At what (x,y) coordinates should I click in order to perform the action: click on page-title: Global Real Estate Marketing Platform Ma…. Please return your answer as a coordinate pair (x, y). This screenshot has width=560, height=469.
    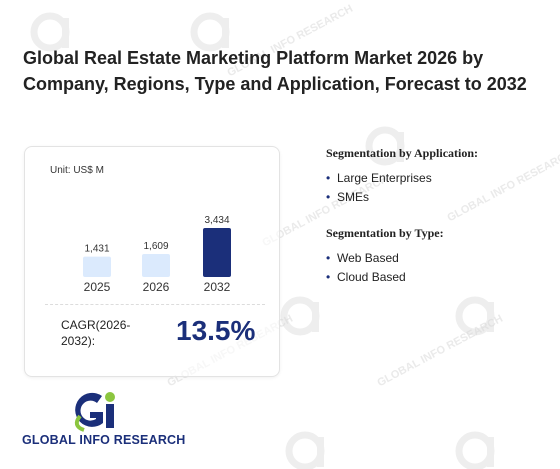
    Looking at the image, I should click on (275, 71).